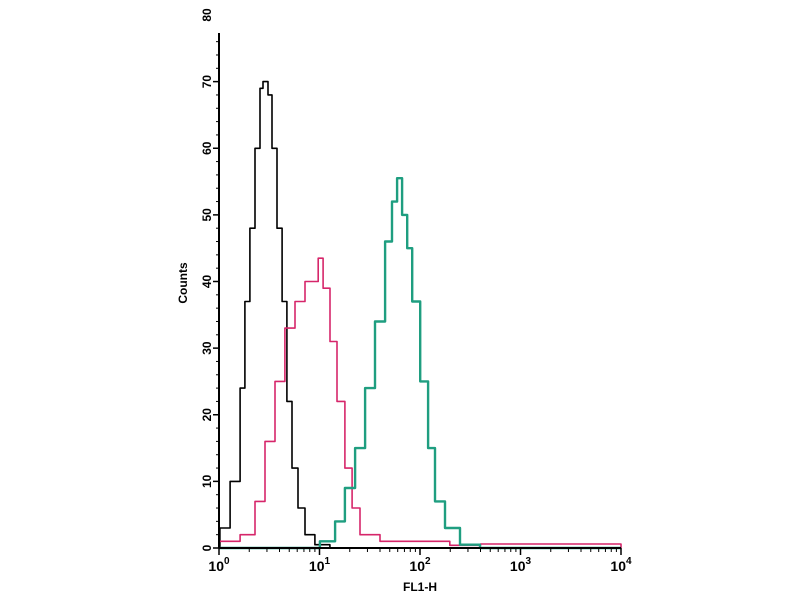 The image size is (800, 600). Describe the element at coordinates (207, 547) in the screenshot. I see `y-tick-label: 0` at that location.